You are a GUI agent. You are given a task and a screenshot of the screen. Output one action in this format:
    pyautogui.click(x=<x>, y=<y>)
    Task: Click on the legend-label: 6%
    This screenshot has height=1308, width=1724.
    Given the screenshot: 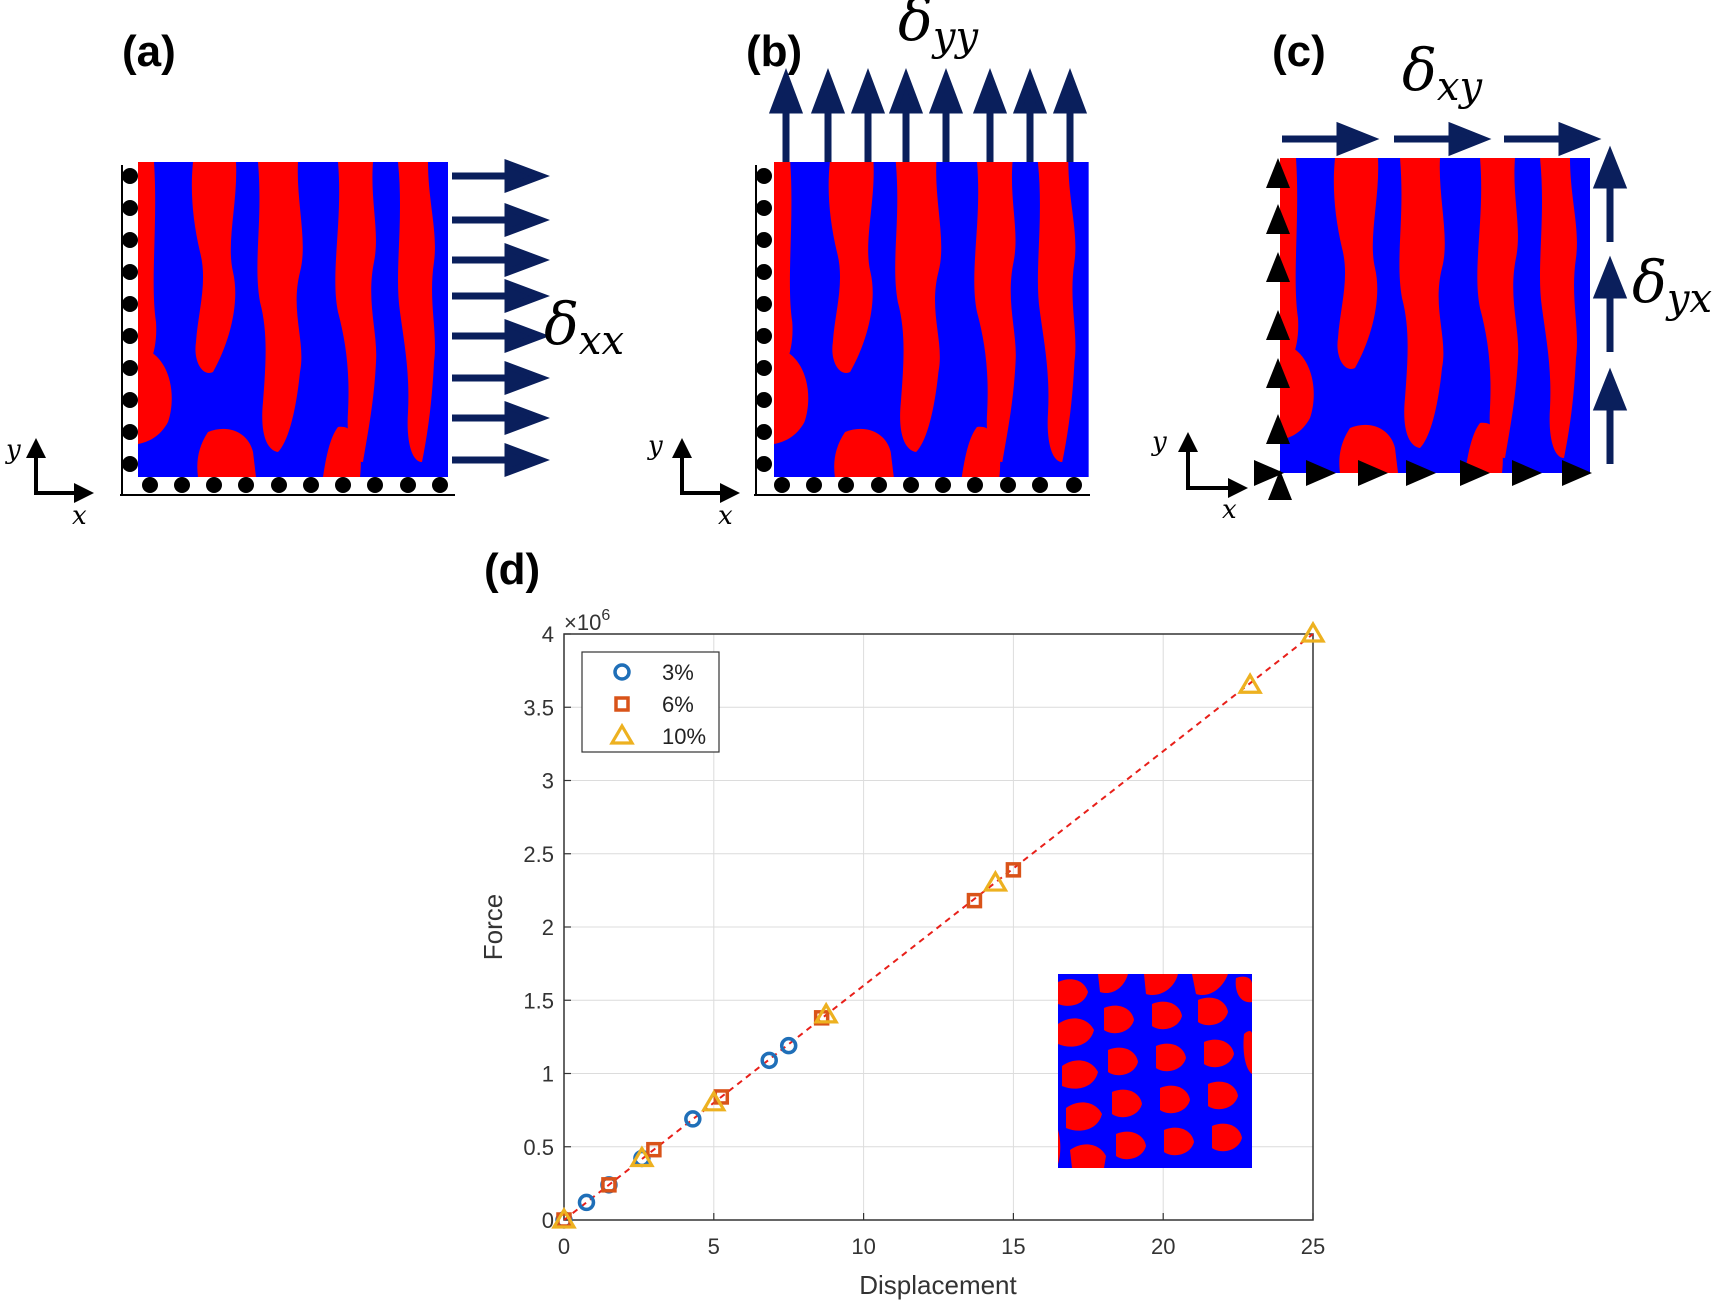 What is the action you would take?
    pyautogui.click(x=678, y=704)
    